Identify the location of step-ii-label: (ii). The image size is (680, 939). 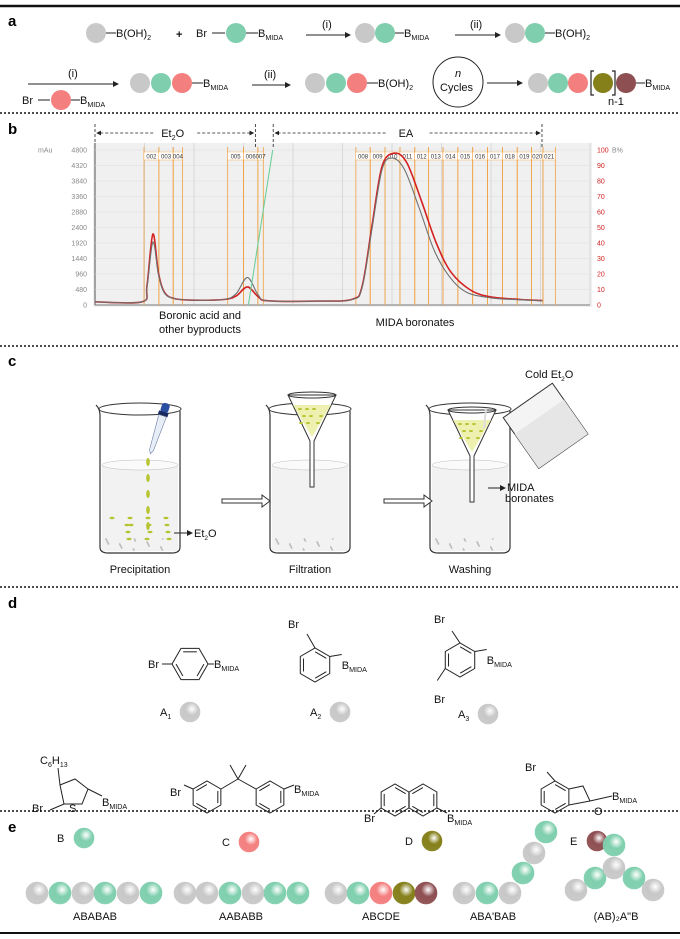
(270, 75).